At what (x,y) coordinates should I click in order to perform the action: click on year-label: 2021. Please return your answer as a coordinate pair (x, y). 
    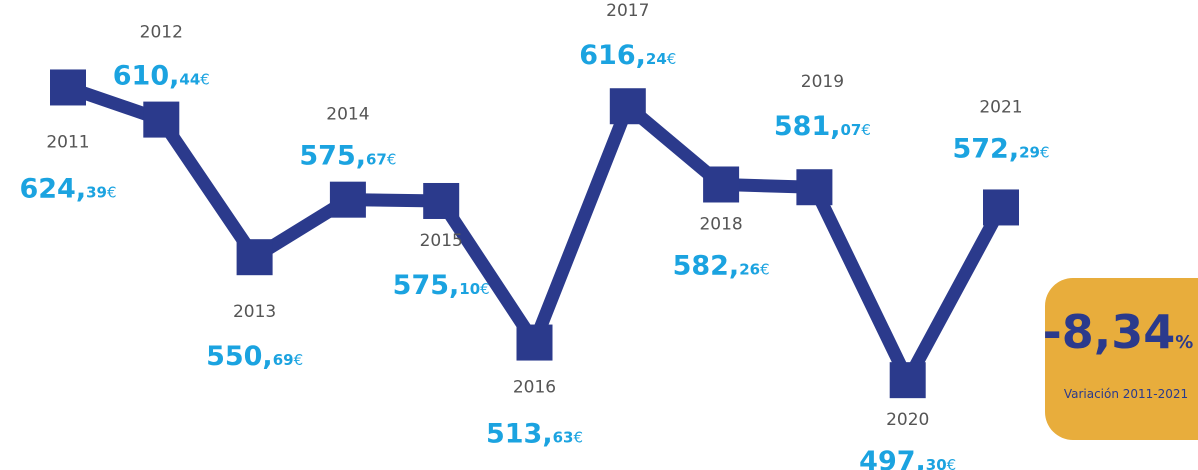
    Looking at the image, I should click on (1000, 107).